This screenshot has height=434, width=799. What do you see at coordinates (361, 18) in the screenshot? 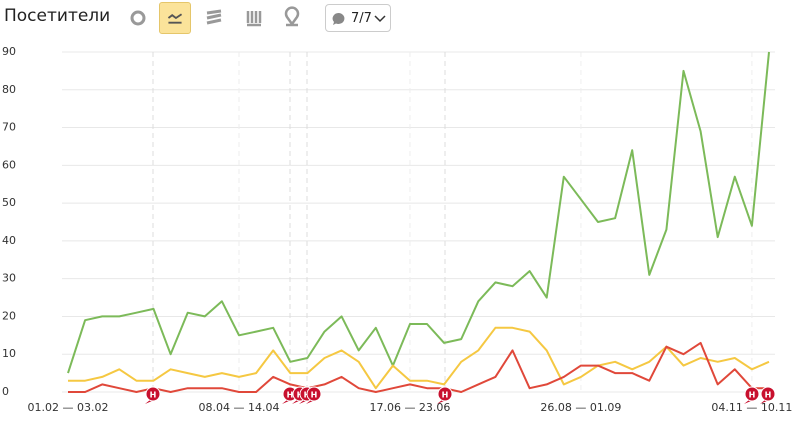
I see `filter-label: 7/7` at bounding box center [361, 18].